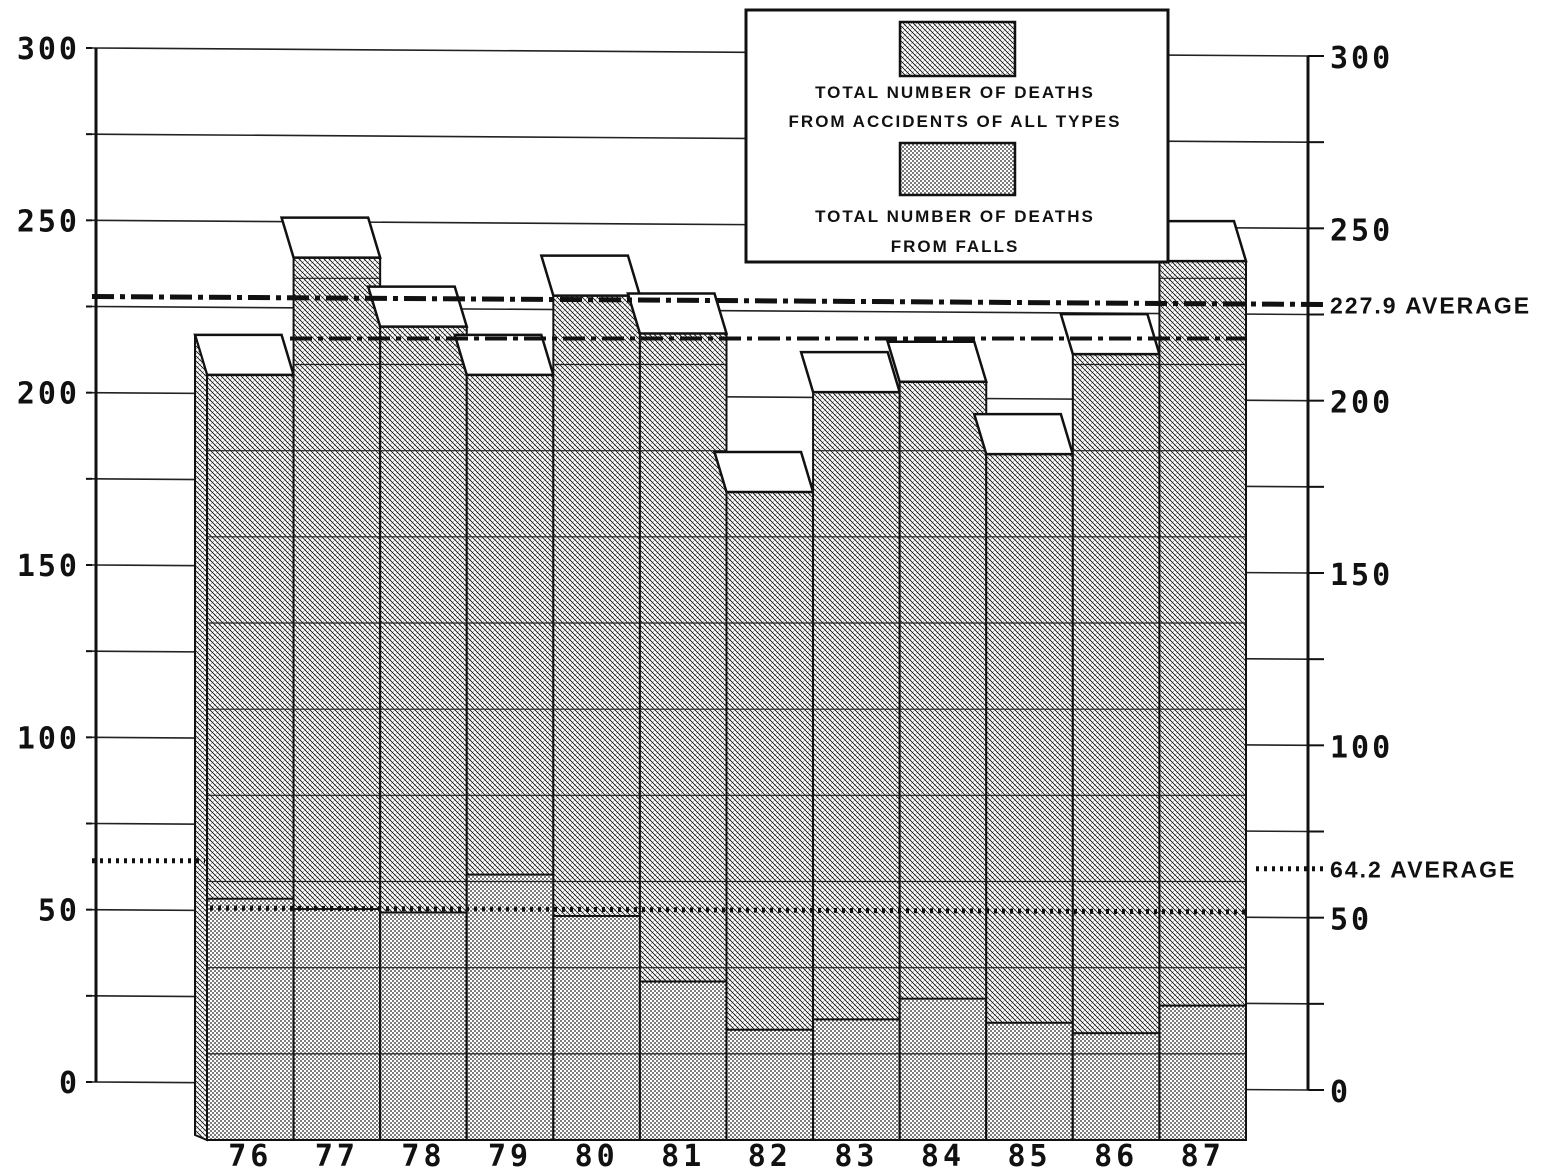 Image resolution: width=1549 pixels, height=1172 pixels. What do you see at coordinates (69, 1083) in the screenshot?
I see `y-tick-label-left: 0` at bounding box center [69, 1083].